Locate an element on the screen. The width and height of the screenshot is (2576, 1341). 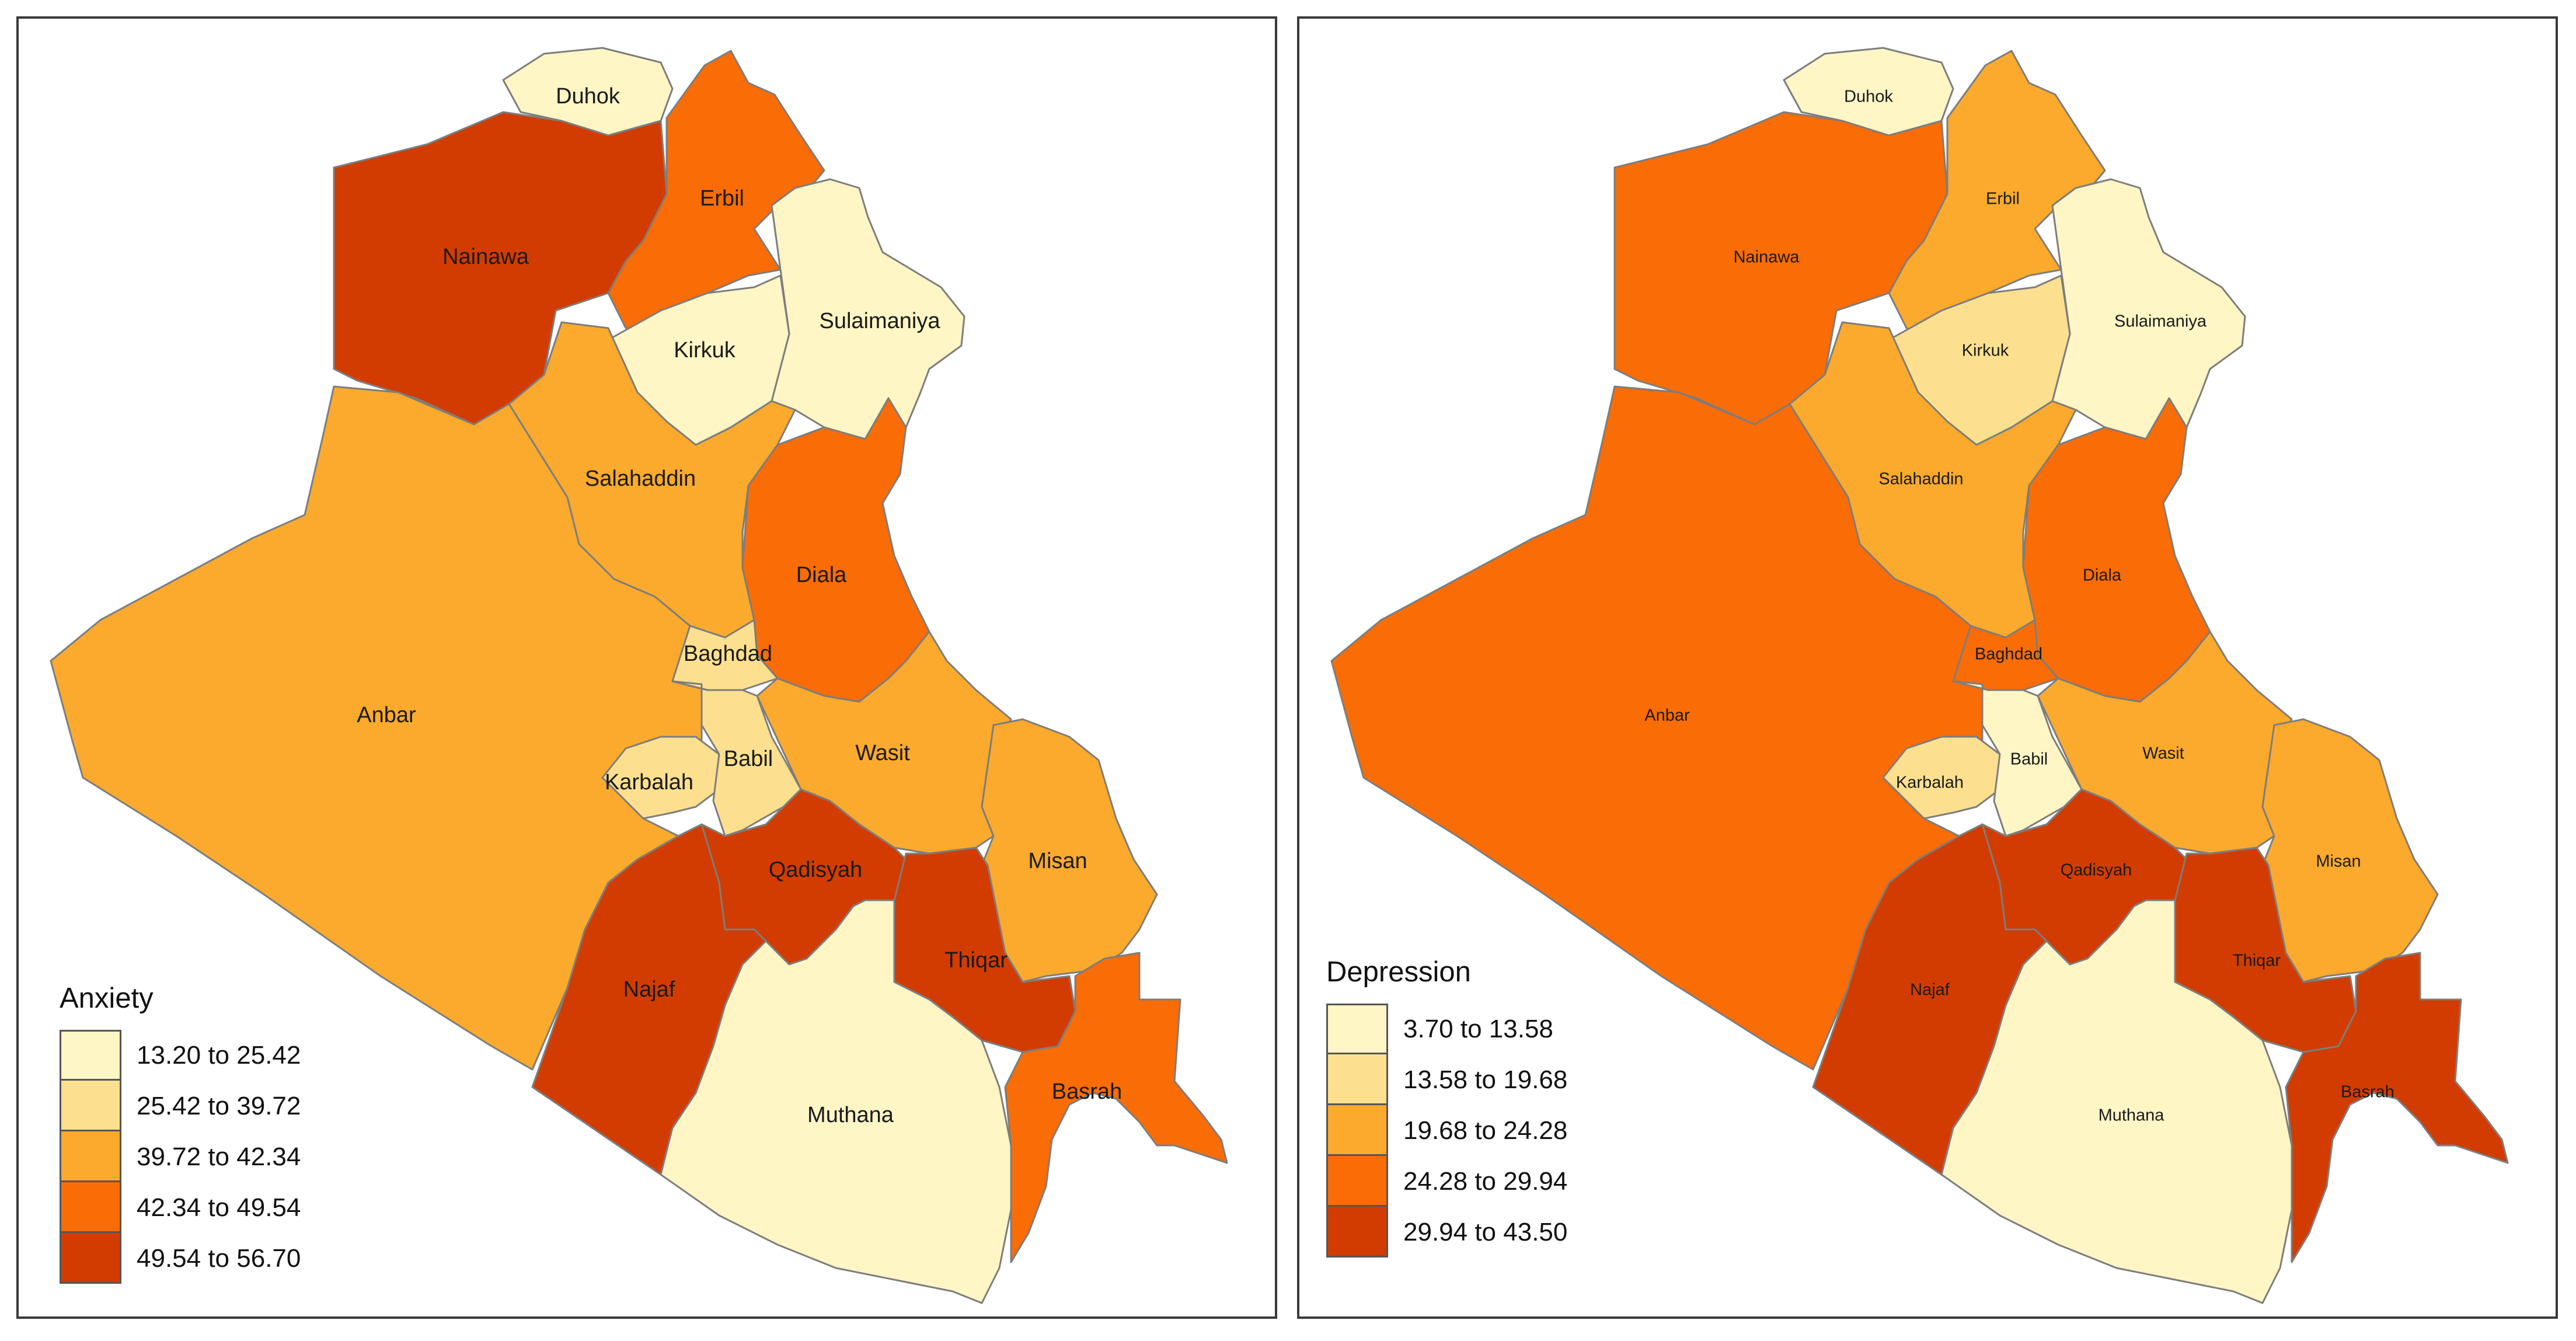
legend-range-label: 29.94 to 43.50 is located at coordinates (1486, 1231).